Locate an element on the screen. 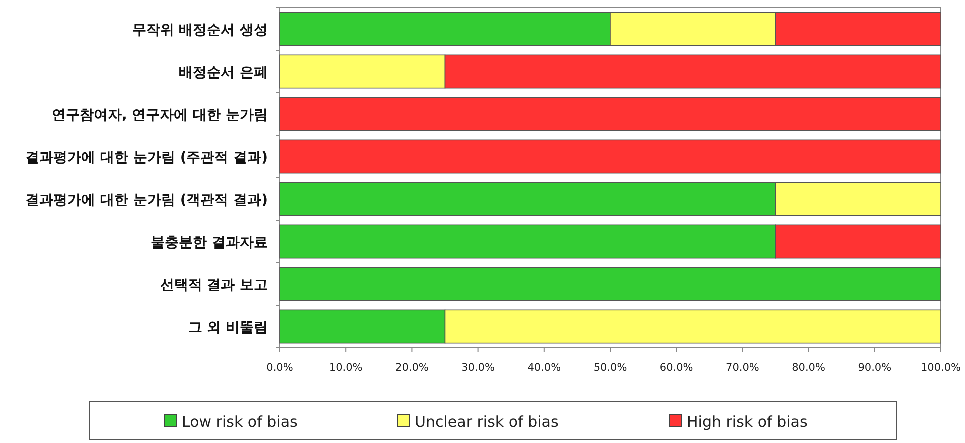  x-tick-label: 100.0% is located at coordinates (941, 368).